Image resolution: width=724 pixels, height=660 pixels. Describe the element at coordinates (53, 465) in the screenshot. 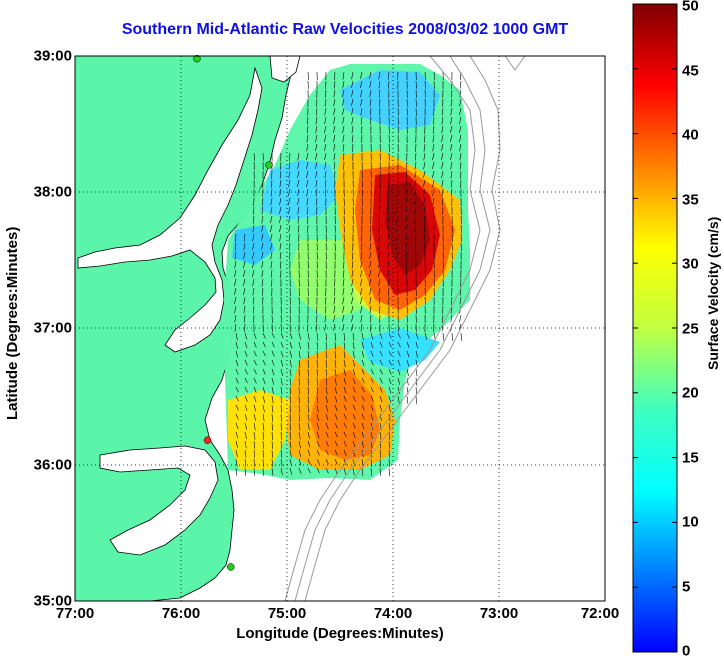

I see `y-tick: 36:00` at that location.